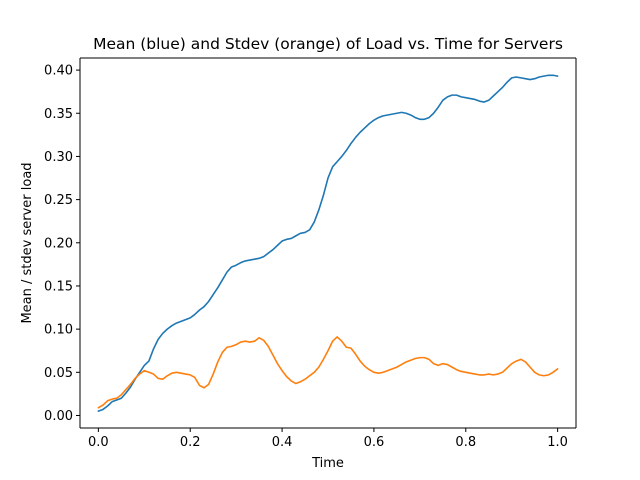 This screenshot has height=480, width=640. What do you see at coordinates (328, 439) in the screenshot?
I see `x-axis-ticks: 0.0 0.2 0.4 0.6 0.8 1.0` at bounding box center [328, 439].